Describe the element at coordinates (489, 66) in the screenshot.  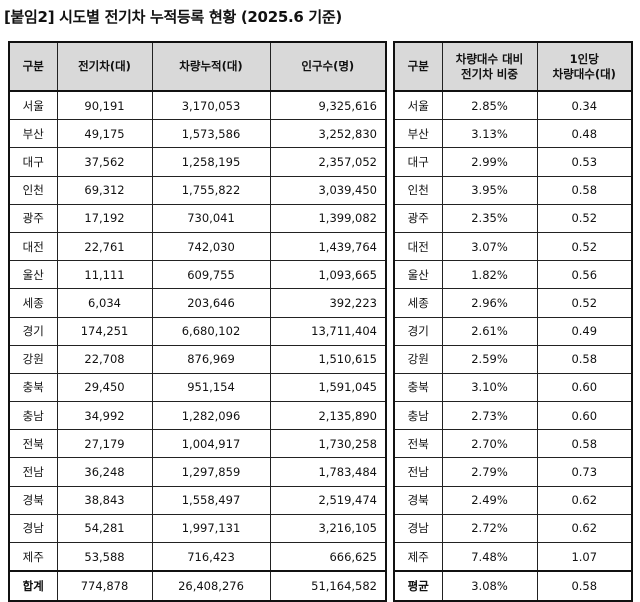
I see `header-ev-share: 차량대수 대비 전기차 비중` at that location.